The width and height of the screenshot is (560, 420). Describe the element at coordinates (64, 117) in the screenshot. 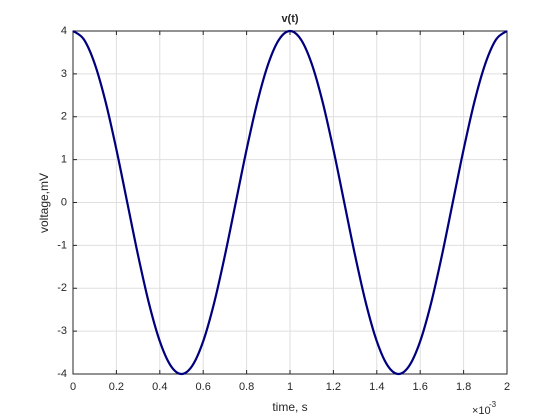

I see `y-tick-label: 2` at that location.